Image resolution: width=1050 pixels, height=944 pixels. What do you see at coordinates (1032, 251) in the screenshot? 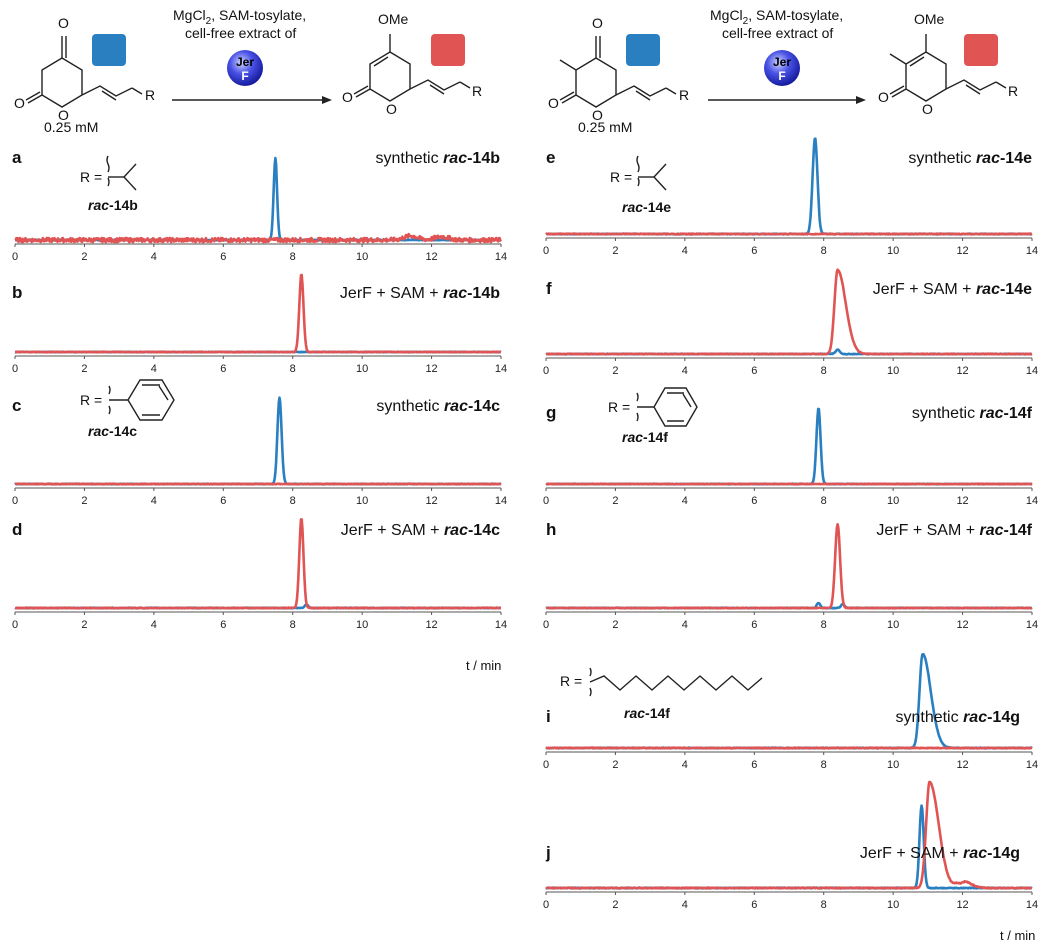
I see `x-tick-label-e: 14` at bounding box center [1032, 251].